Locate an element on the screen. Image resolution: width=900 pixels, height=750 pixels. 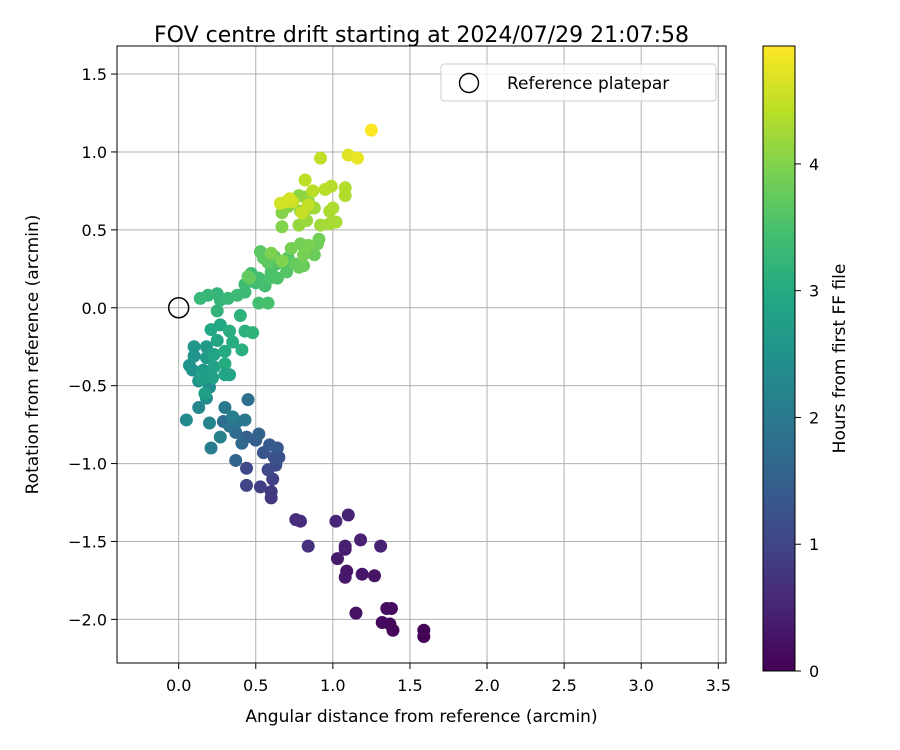
x-tick-label: 1.0 is located at coordinates (332, 685).